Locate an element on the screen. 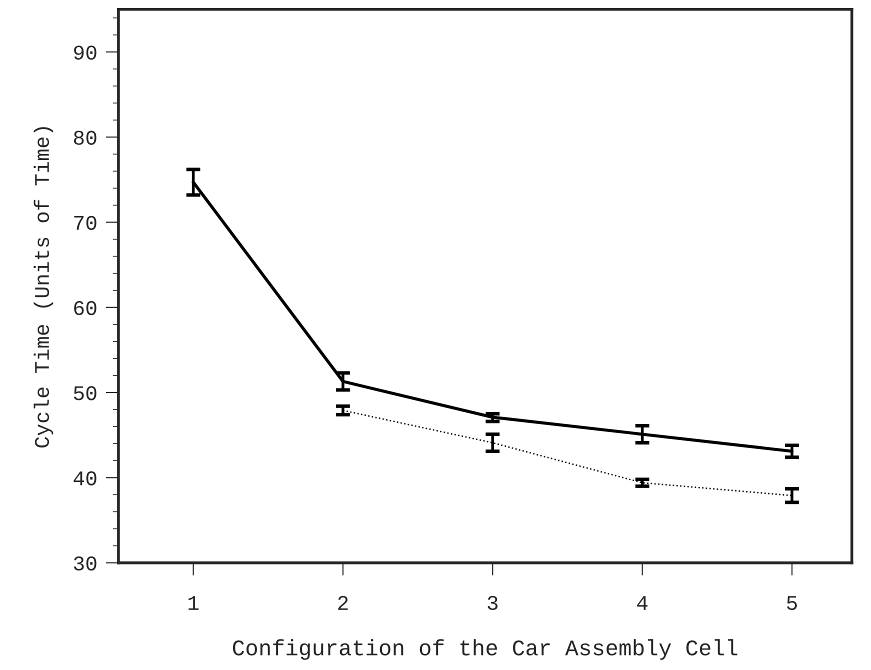 The height and width of the screenshot is (670, 871). x-tick-label: 5 is located at coordinates (792, 603).